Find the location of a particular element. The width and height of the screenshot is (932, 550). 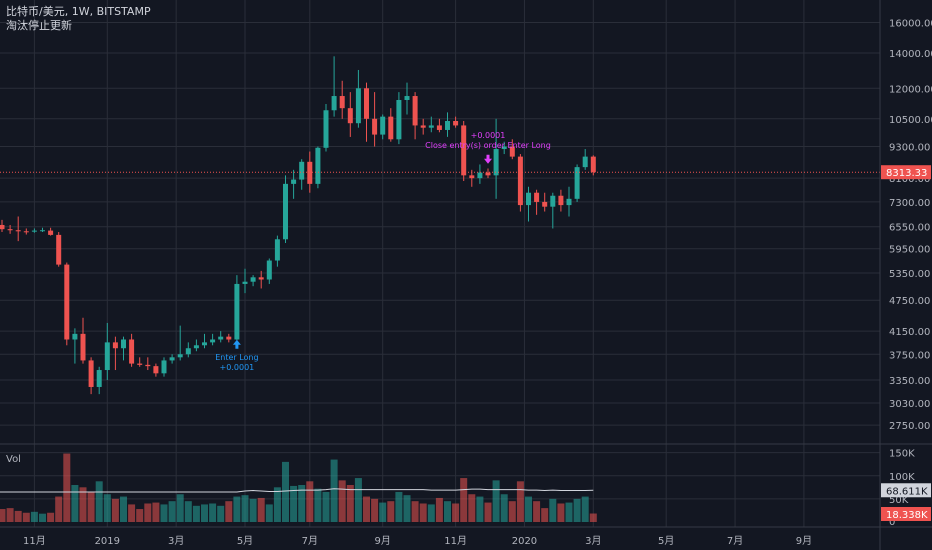

volume-pane is located at coordinates (298, 488).